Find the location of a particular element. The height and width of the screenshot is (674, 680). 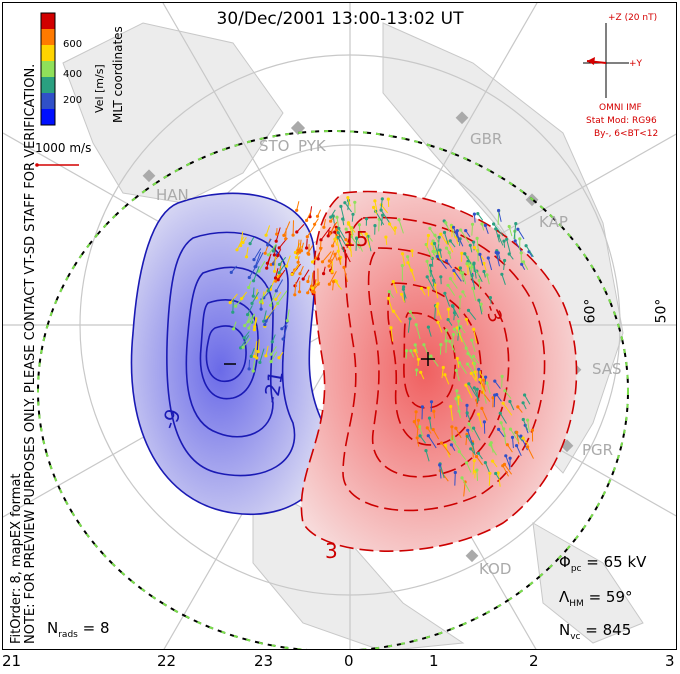

imf-y-label: +Y is located at coordinates (636, 64).